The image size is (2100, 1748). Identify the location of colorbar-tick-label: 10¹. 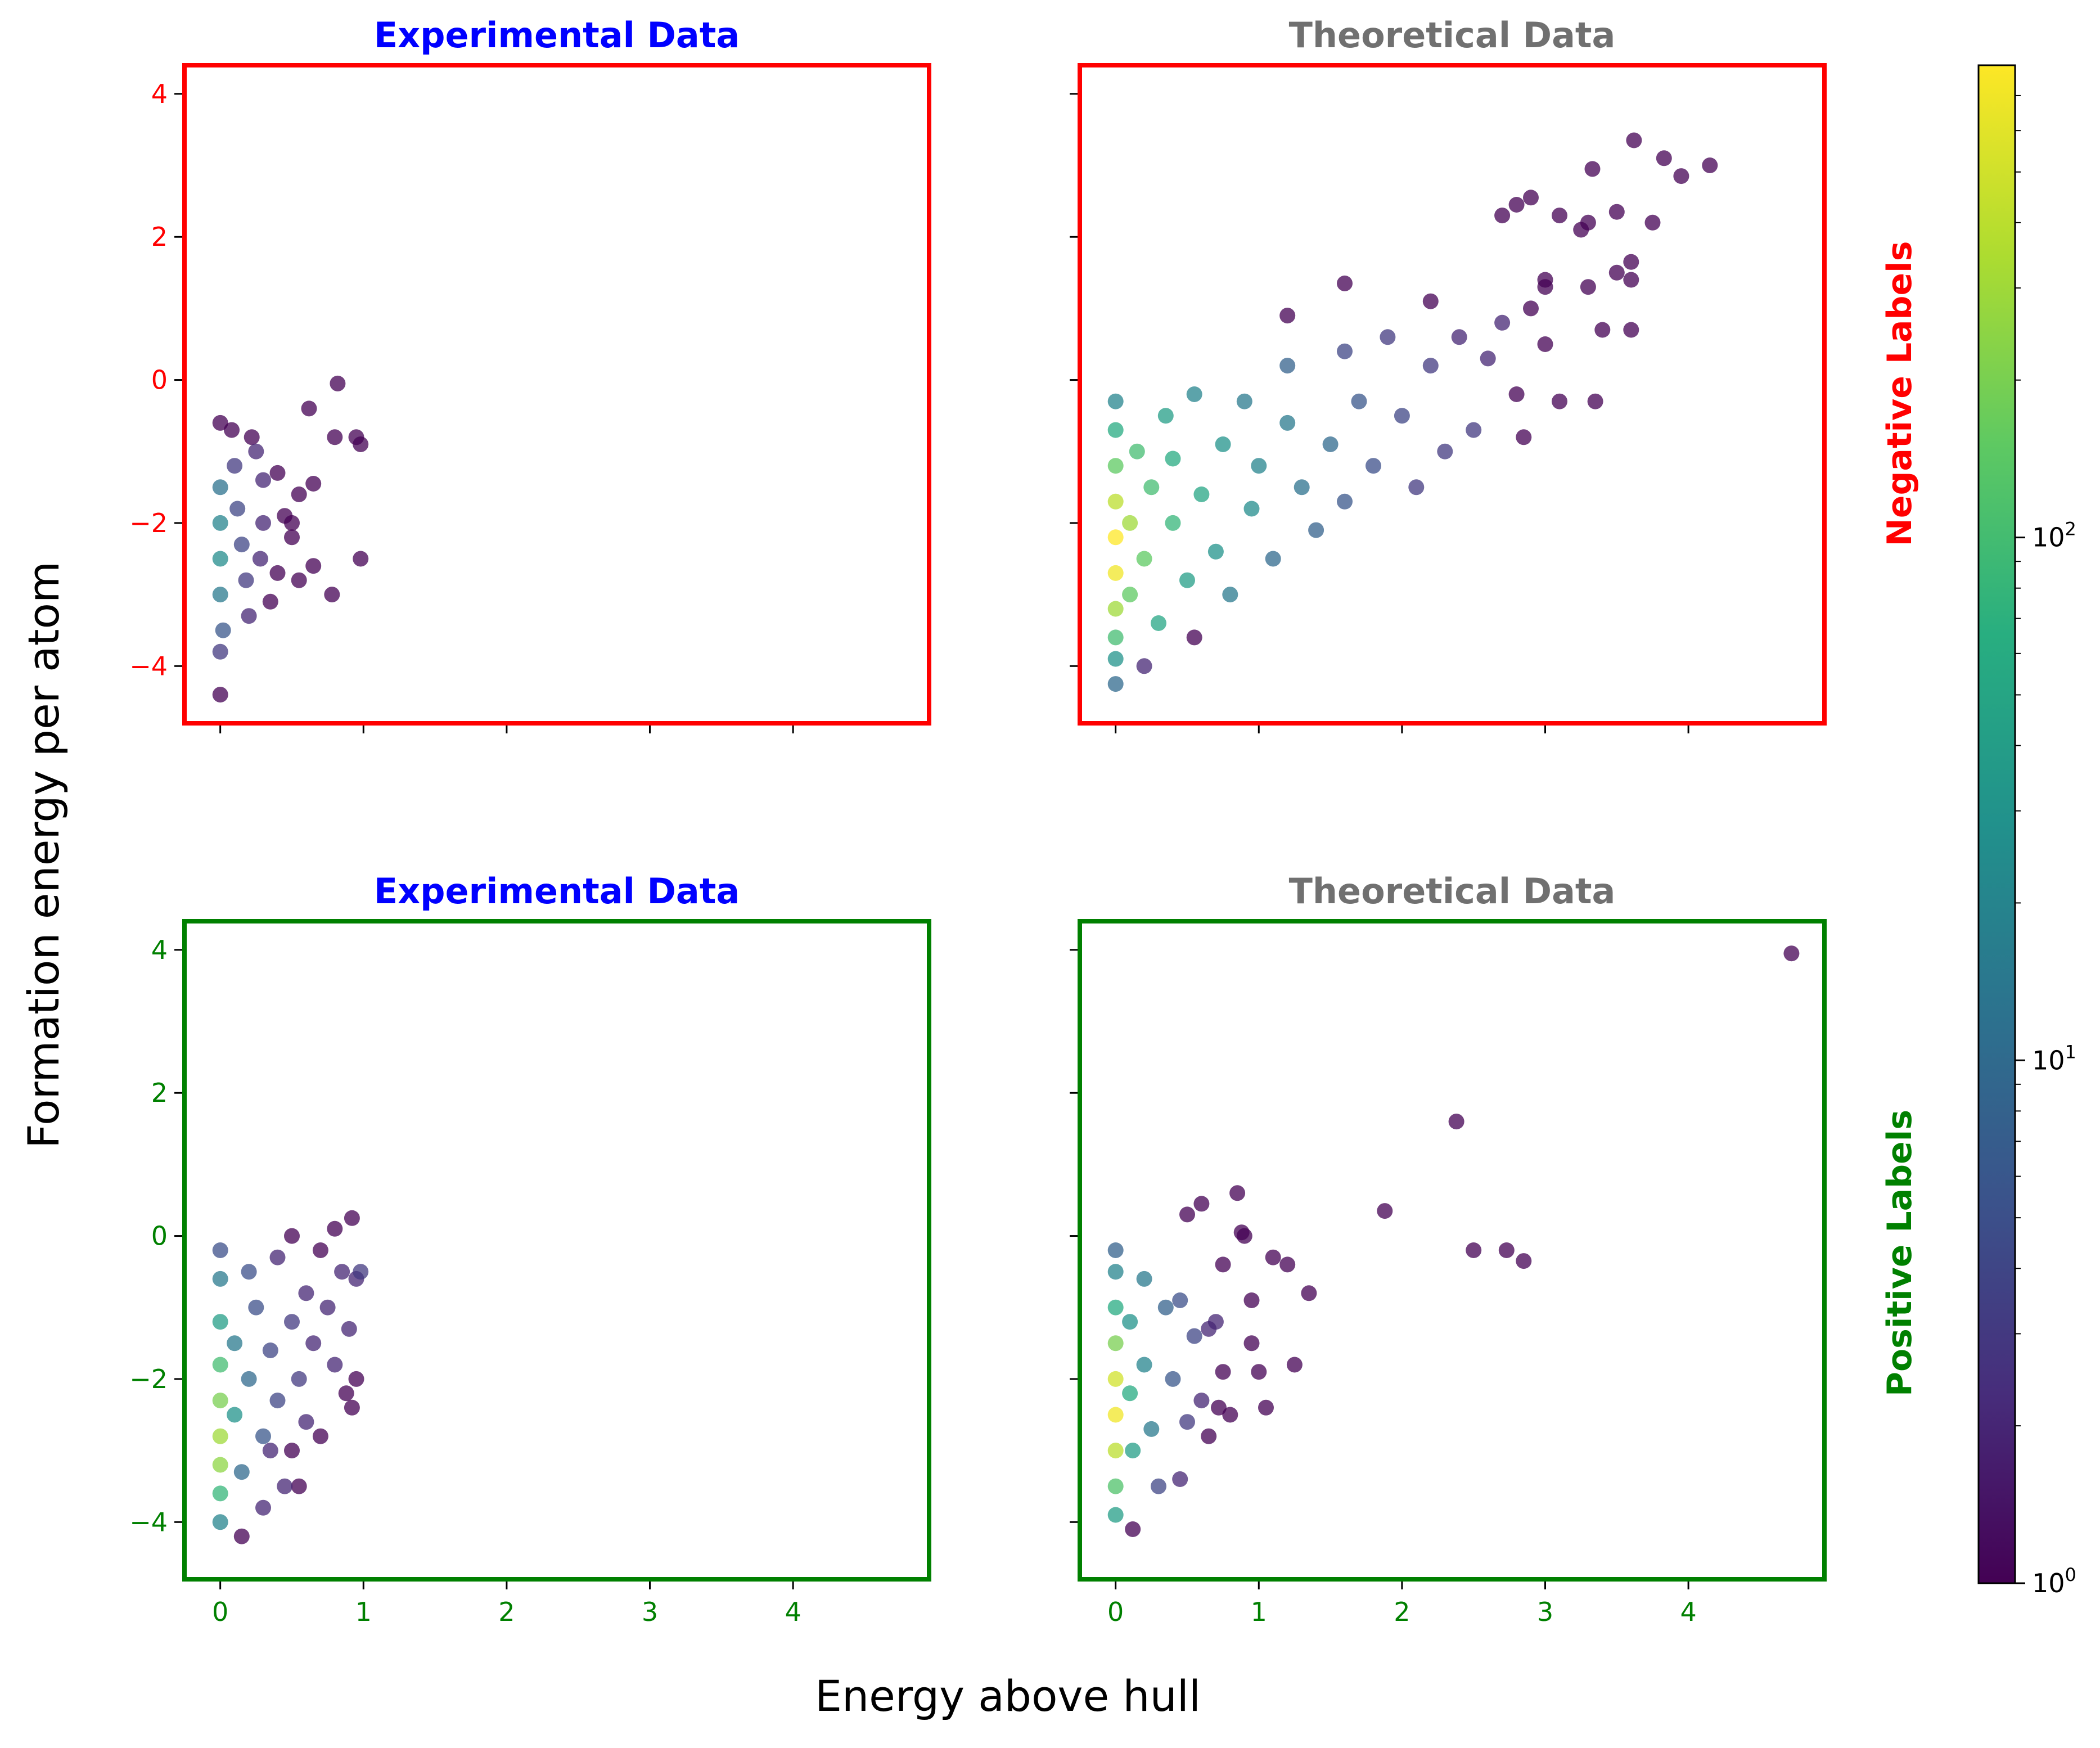
(2054, 1058).